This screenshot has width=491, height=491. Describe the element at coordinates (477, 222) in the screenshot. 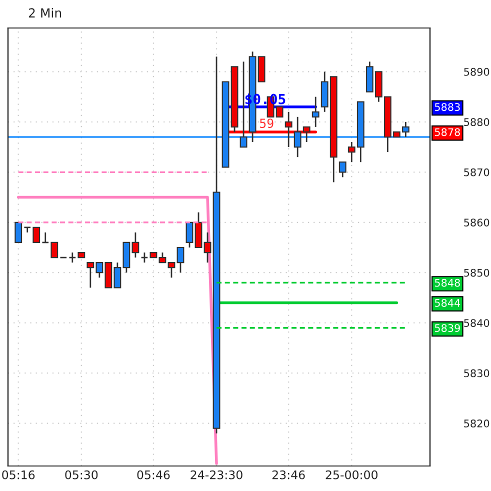

I see `y-tick-label: 5860` at that location.